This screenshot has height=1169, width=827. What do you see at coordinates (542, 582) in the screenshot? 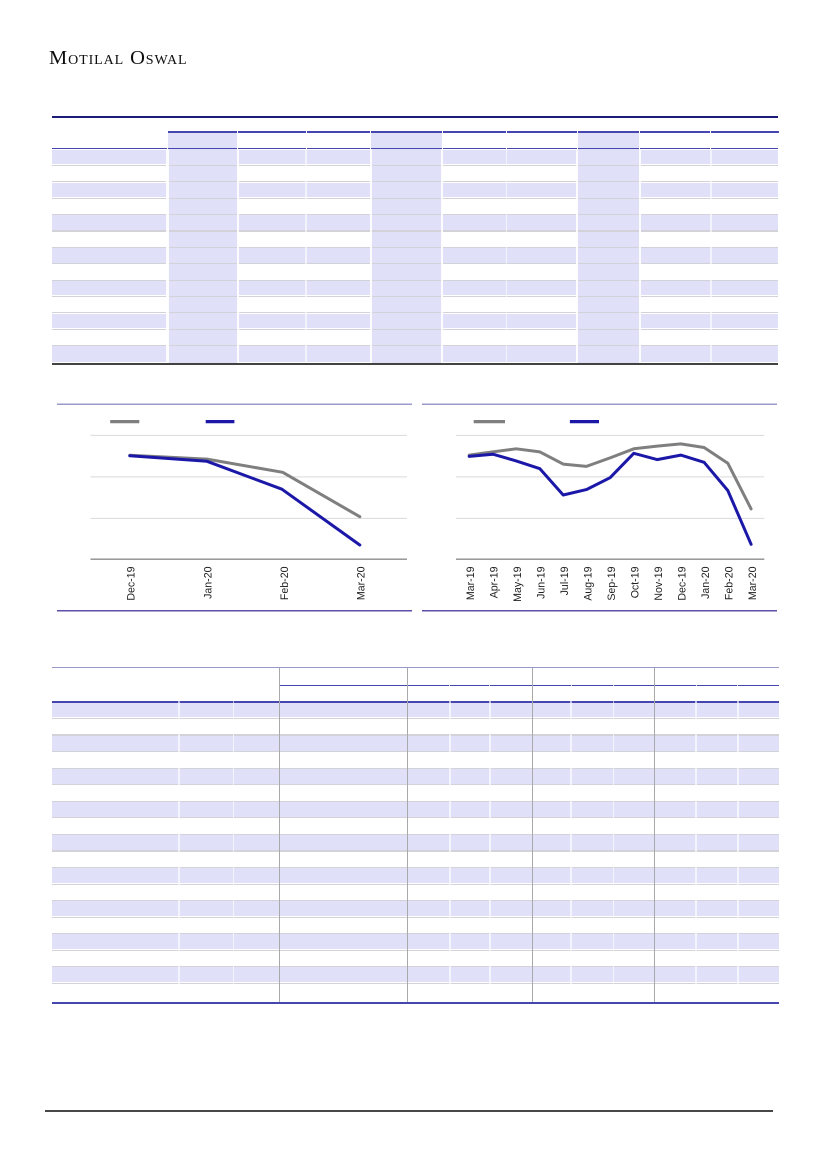
I see `svg-text: Jun-19` at bounding box center [542, 582].